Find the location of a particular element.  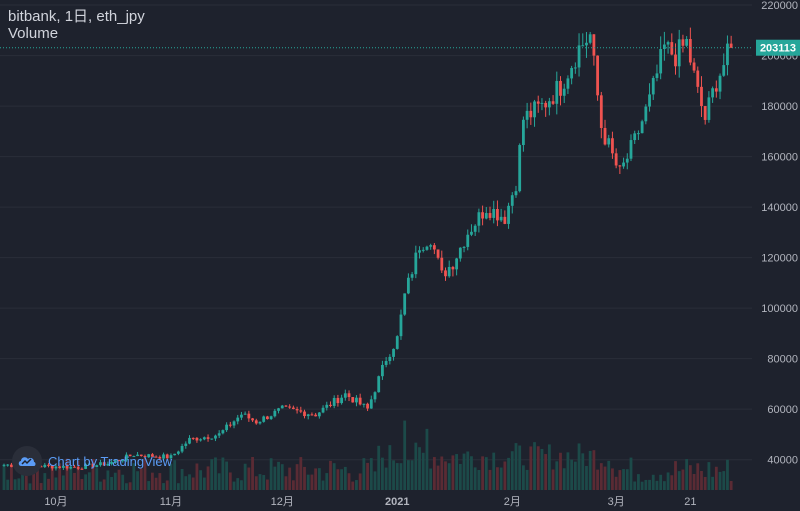

price-axis-label: 140000 is located at coordinates (779, 208).